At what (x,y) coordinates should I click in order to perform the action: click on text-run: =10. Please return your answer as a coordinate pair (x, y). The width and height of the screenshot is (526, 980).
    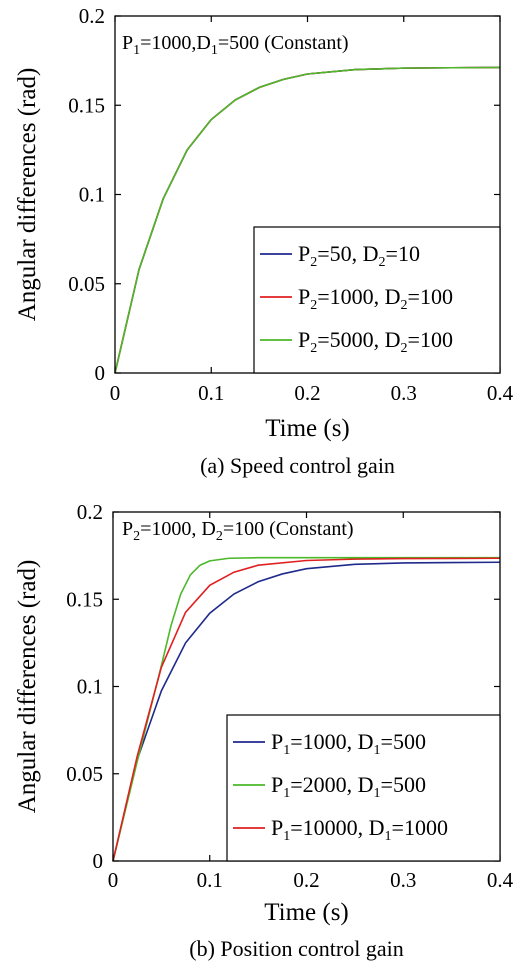
    Looking at the image, I should click on (403, 253).